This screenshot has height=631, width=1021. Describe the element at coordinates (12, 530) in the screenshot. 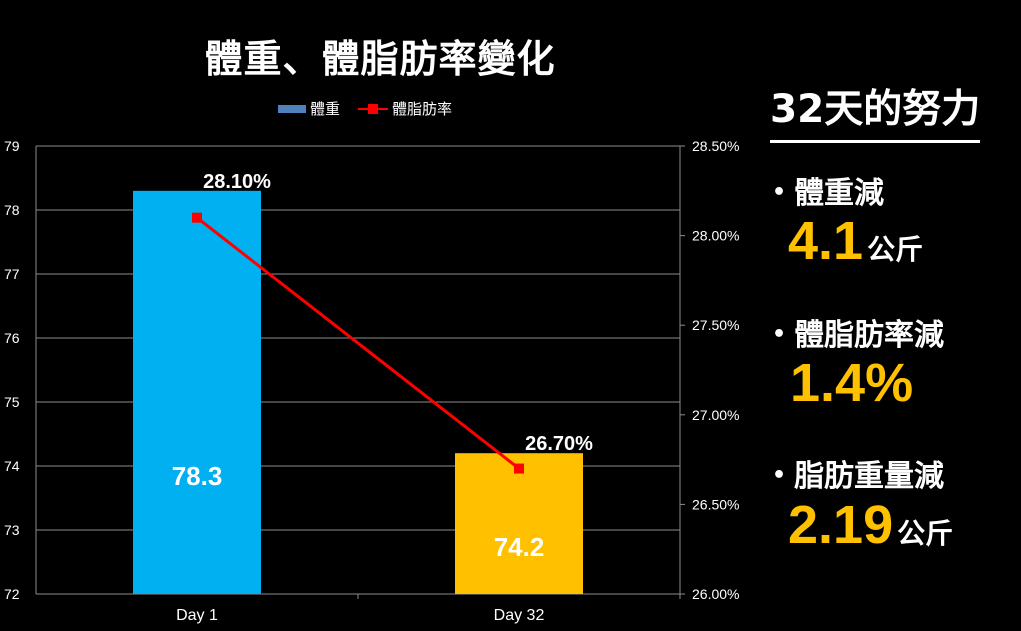

I see `y-left-tick-label: 73` at that location.